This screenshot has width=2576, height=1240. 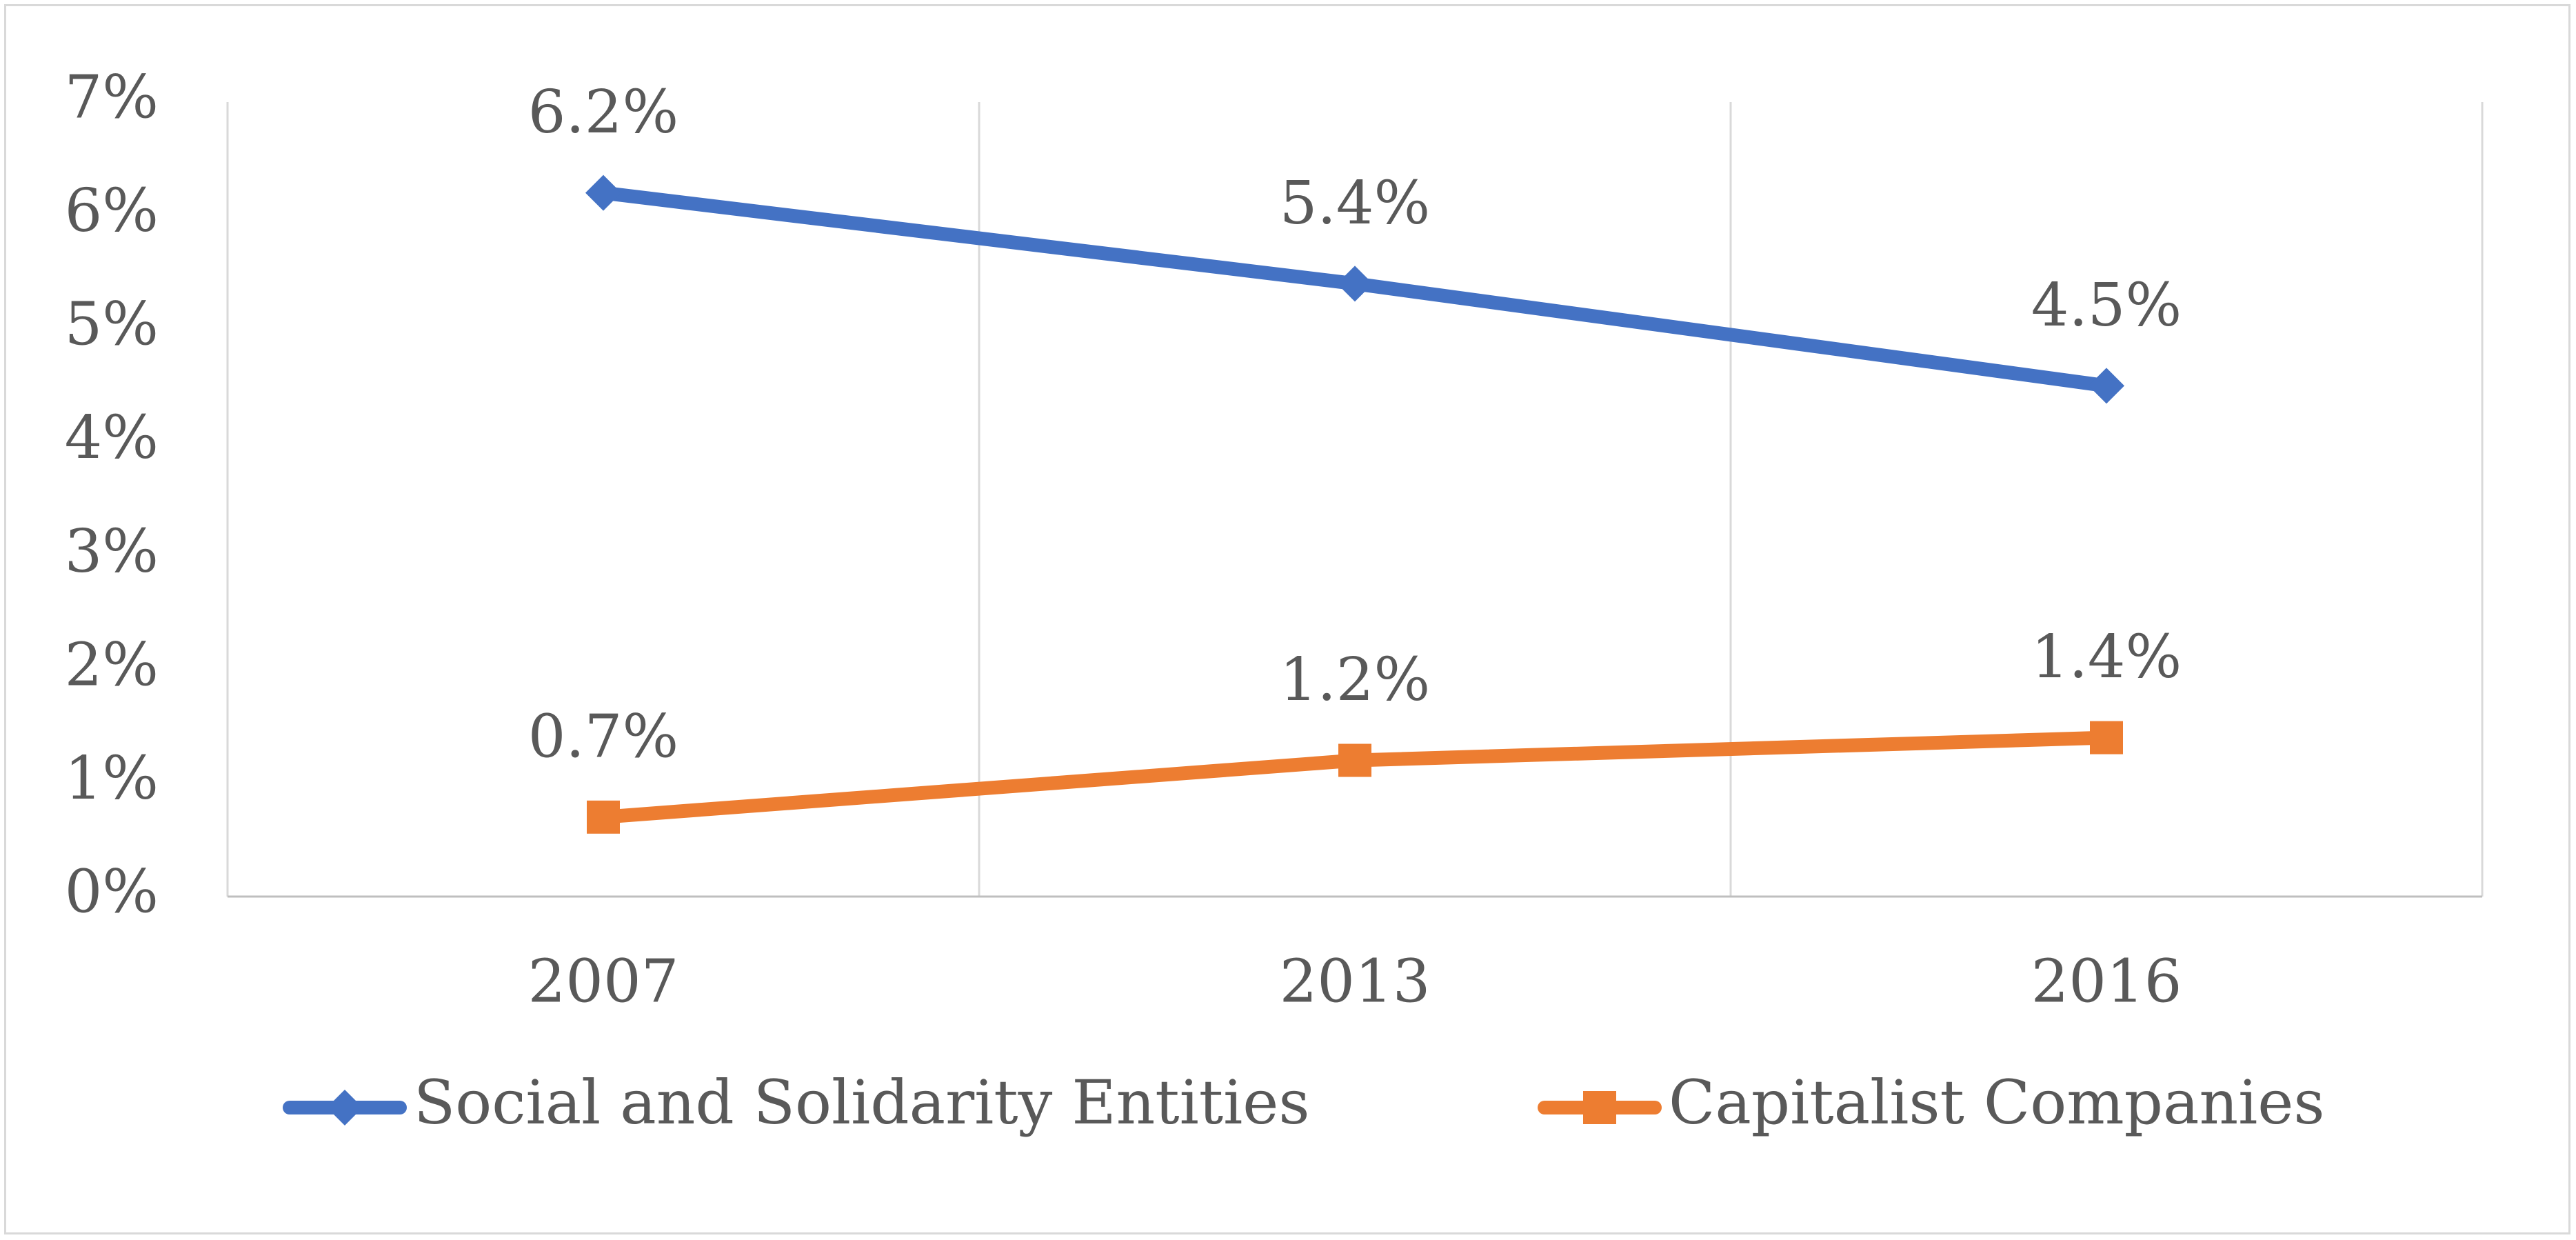 I want to click on legend-label: Social and Solidarity Entities, so click(x=862, y=1102).